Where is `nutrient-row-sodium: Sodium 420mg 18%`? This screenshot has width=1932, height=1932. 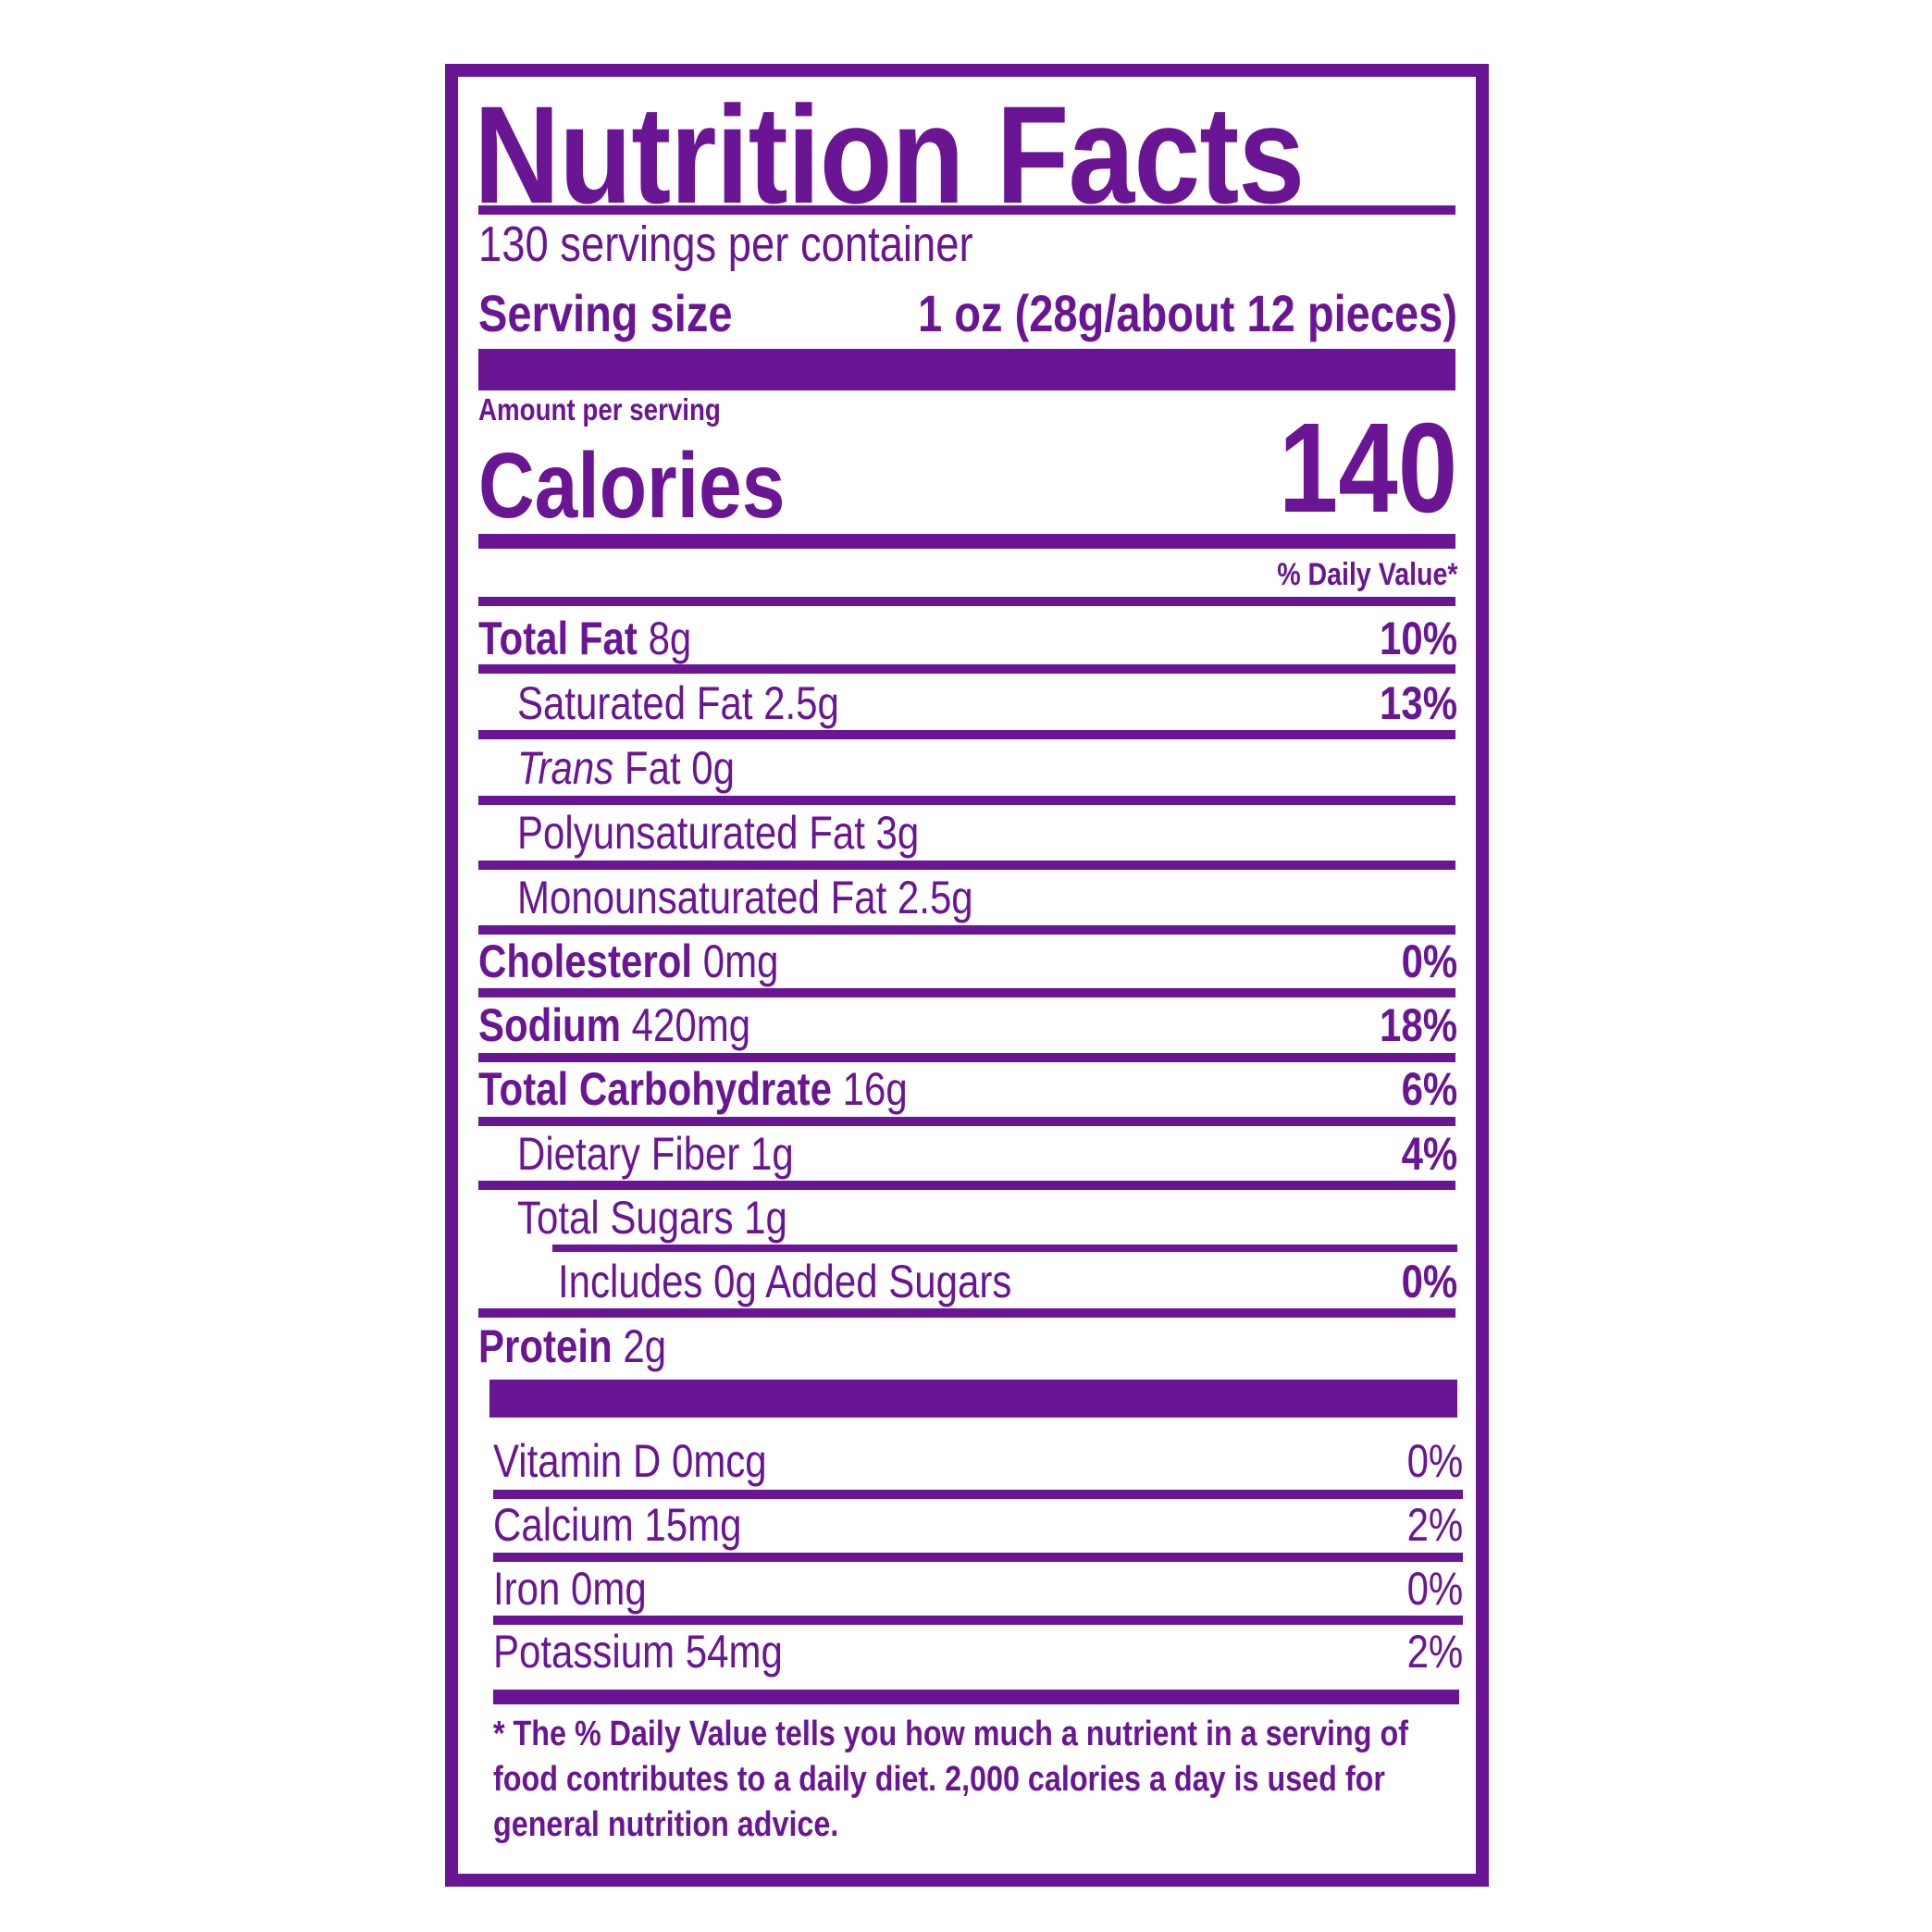
nutrient-row-sodium: Sodium 420mg 18% is located at coordinates (967, 1025).